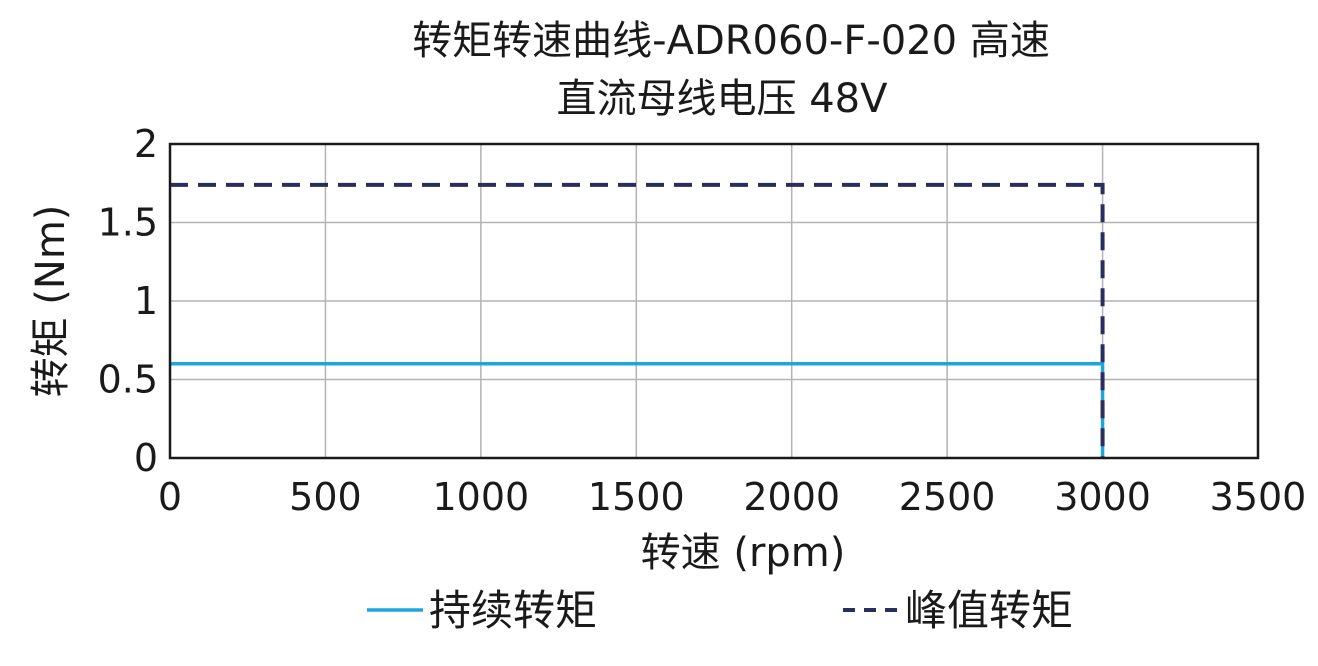 Image resolution: width=1318 pixels, height=666 pixels. What do you see at coordinates (128, 301) in the screenshot?
I see `y-tick-labels: 0 0.5 1 1.5 2` at bounding box center [128, 301].